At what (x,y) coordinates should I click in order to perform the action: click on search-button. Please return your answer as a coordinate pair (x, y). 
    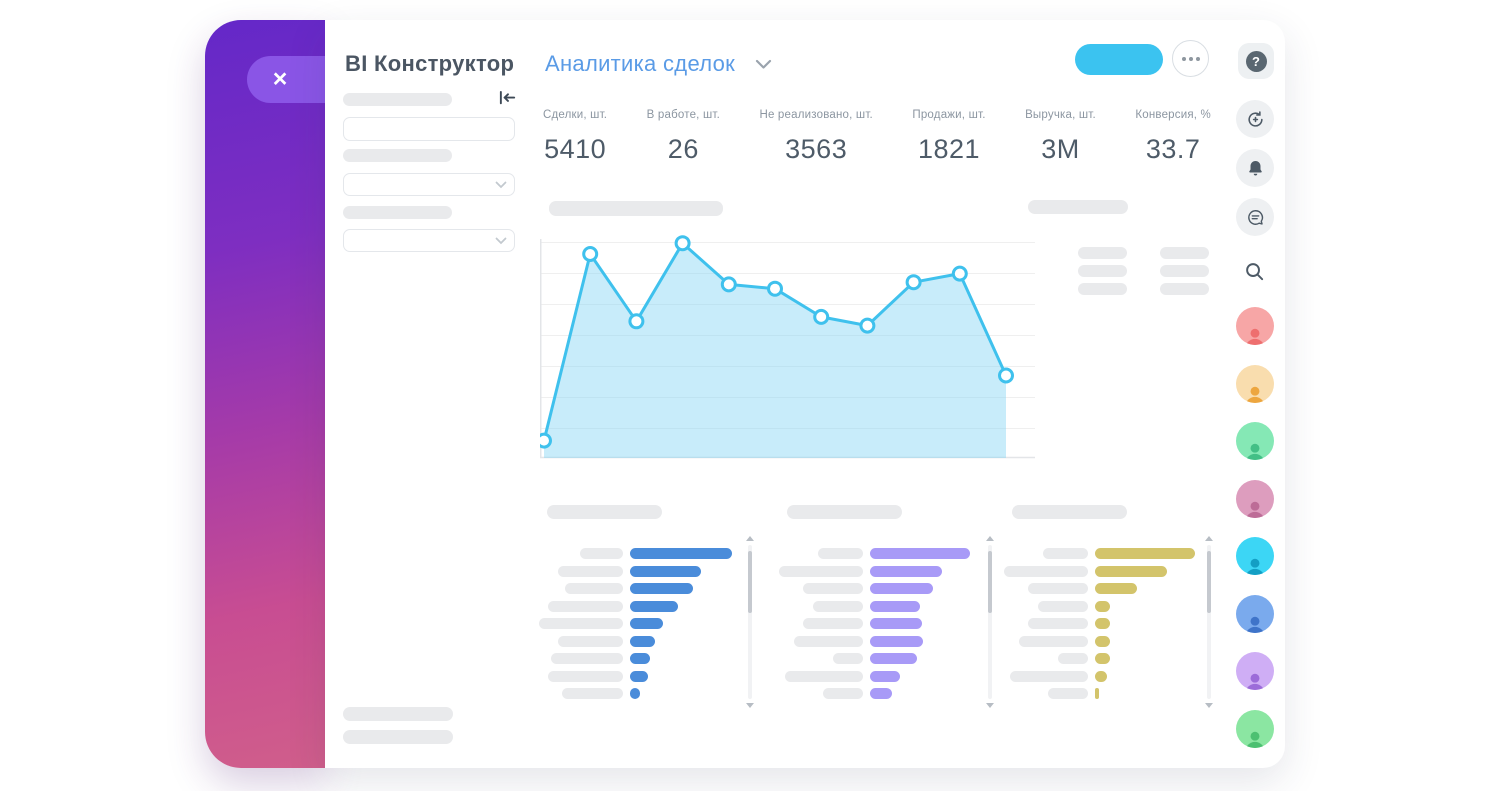
    Looking at the image, I should click on (1254, 273).